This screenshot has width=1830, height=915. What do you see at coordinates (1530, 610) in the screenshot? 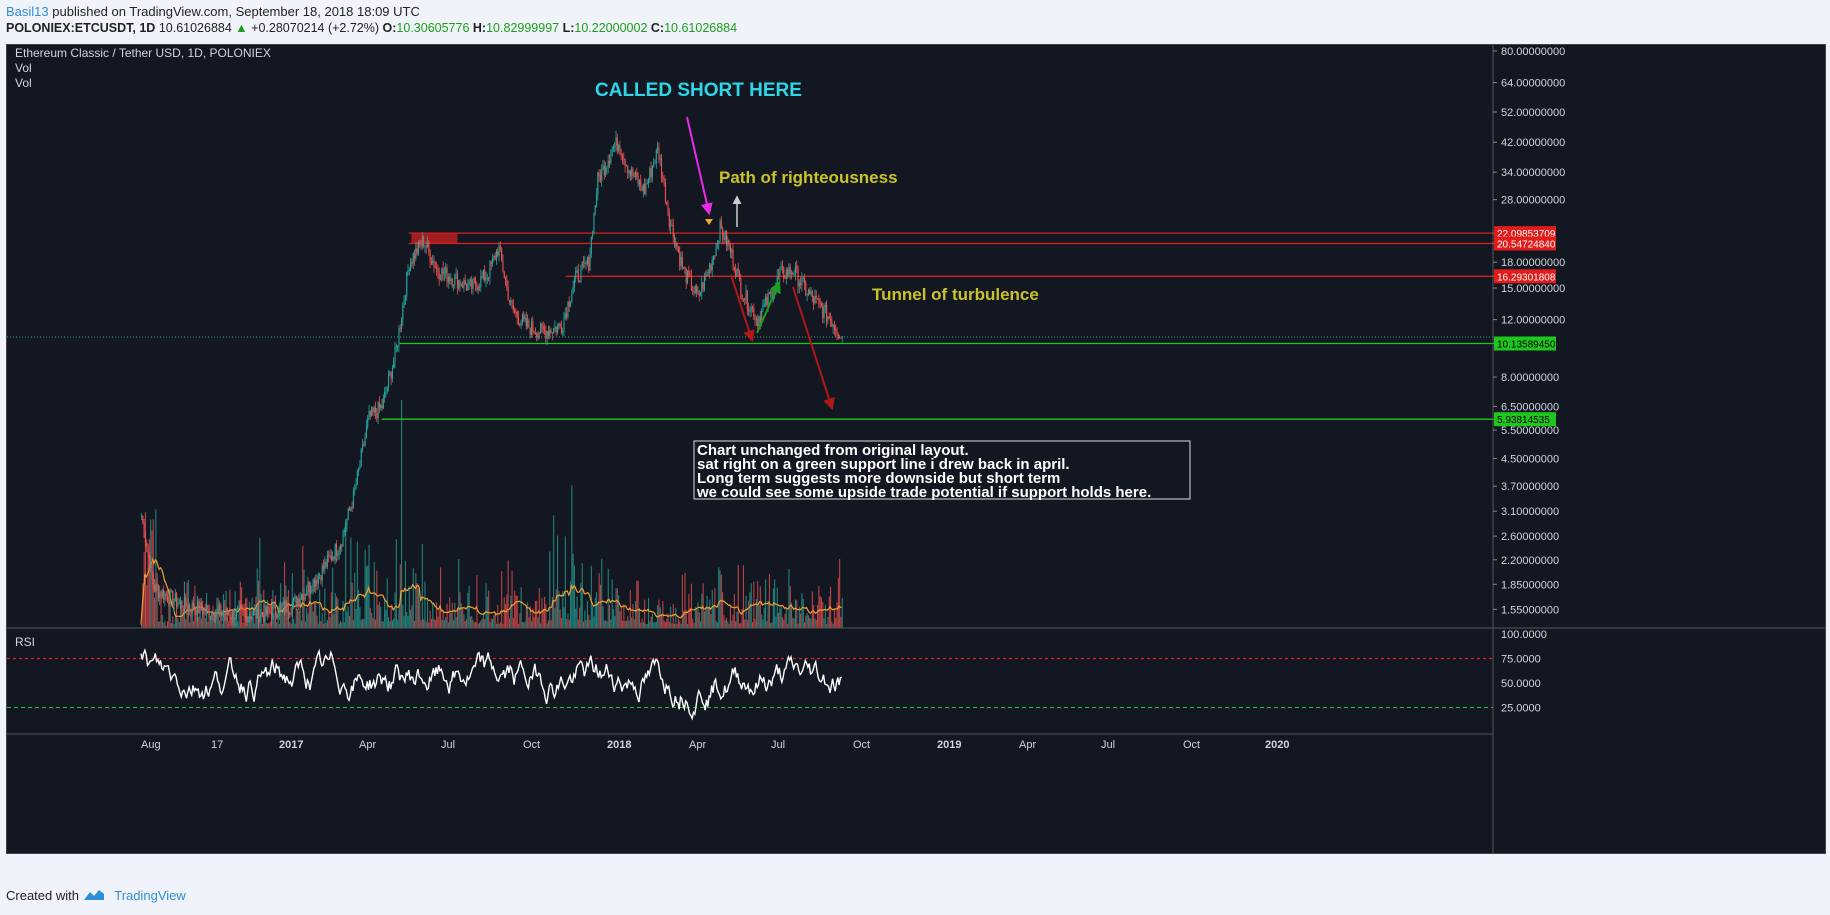
I see `price-tick-label: 1.55000000` at bounding box center [1530, 610].